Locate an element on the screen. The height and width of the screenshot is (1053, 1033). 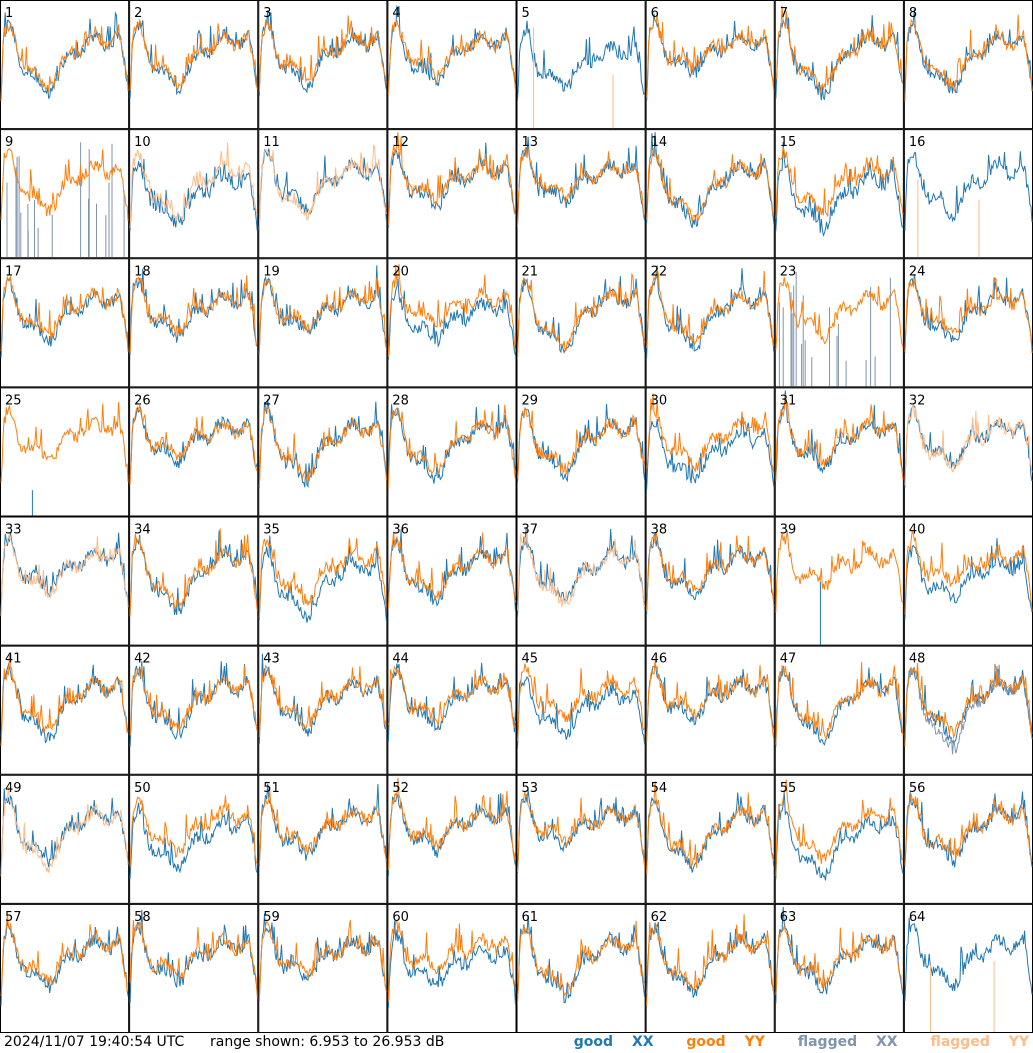
tile-label-26: 26 is located at coordinates (142, 400).